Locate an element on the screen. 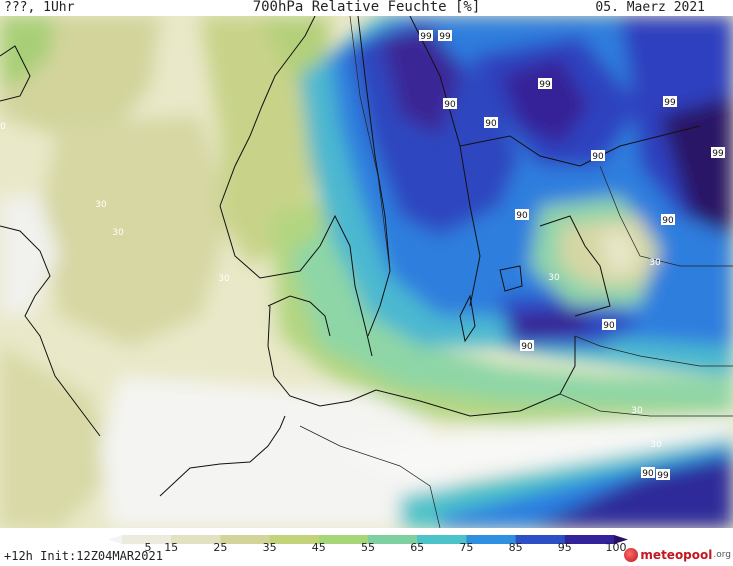 Image resolution: width=733 pixels, height=566 pixels. forecast-time-label: ???, 1Uhr is located at coordinates (39, 7).